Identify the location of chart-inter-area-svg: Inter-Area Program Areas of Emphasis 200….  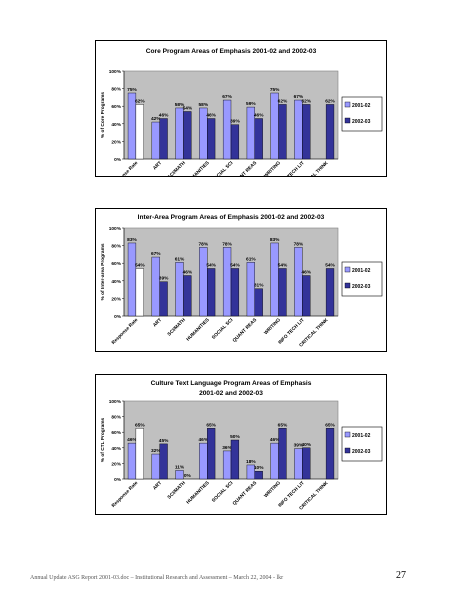
(241, 281).